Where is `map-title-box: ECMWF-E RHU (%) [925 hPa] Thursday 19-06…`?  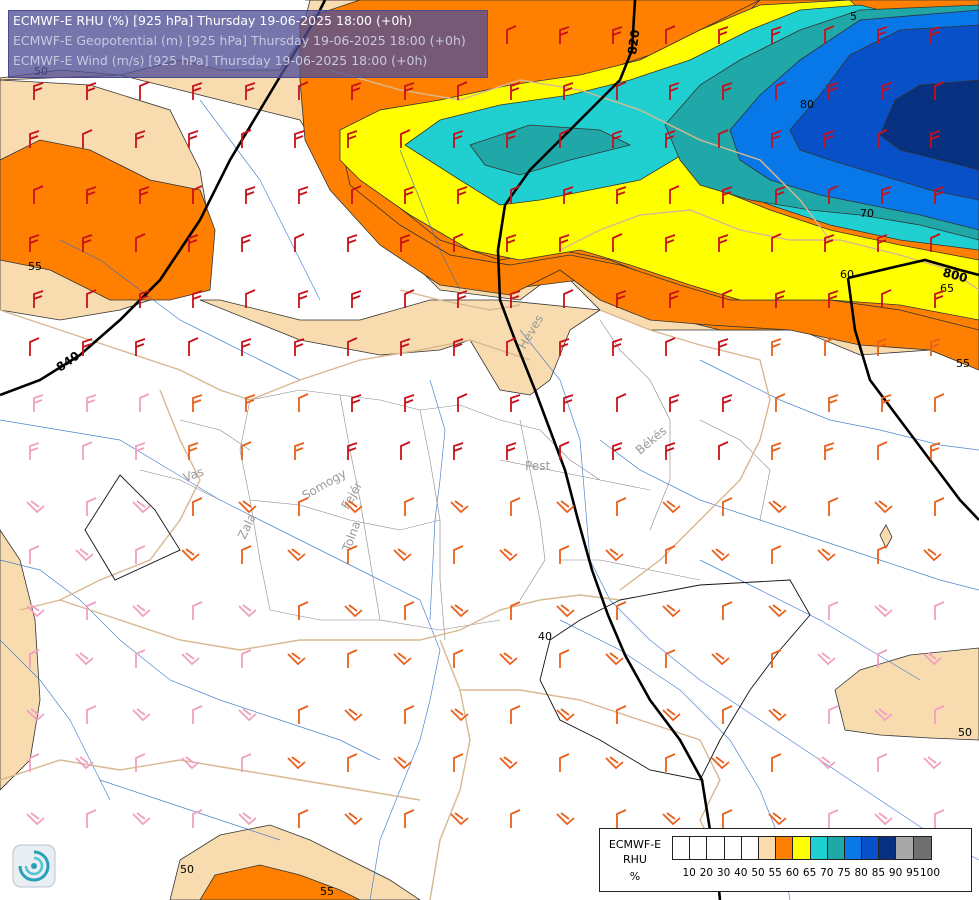 map-title-box: ECMWF-E RHU (%) [925 hPa] Thursday 19-06… is located at coordinates (248, 44).